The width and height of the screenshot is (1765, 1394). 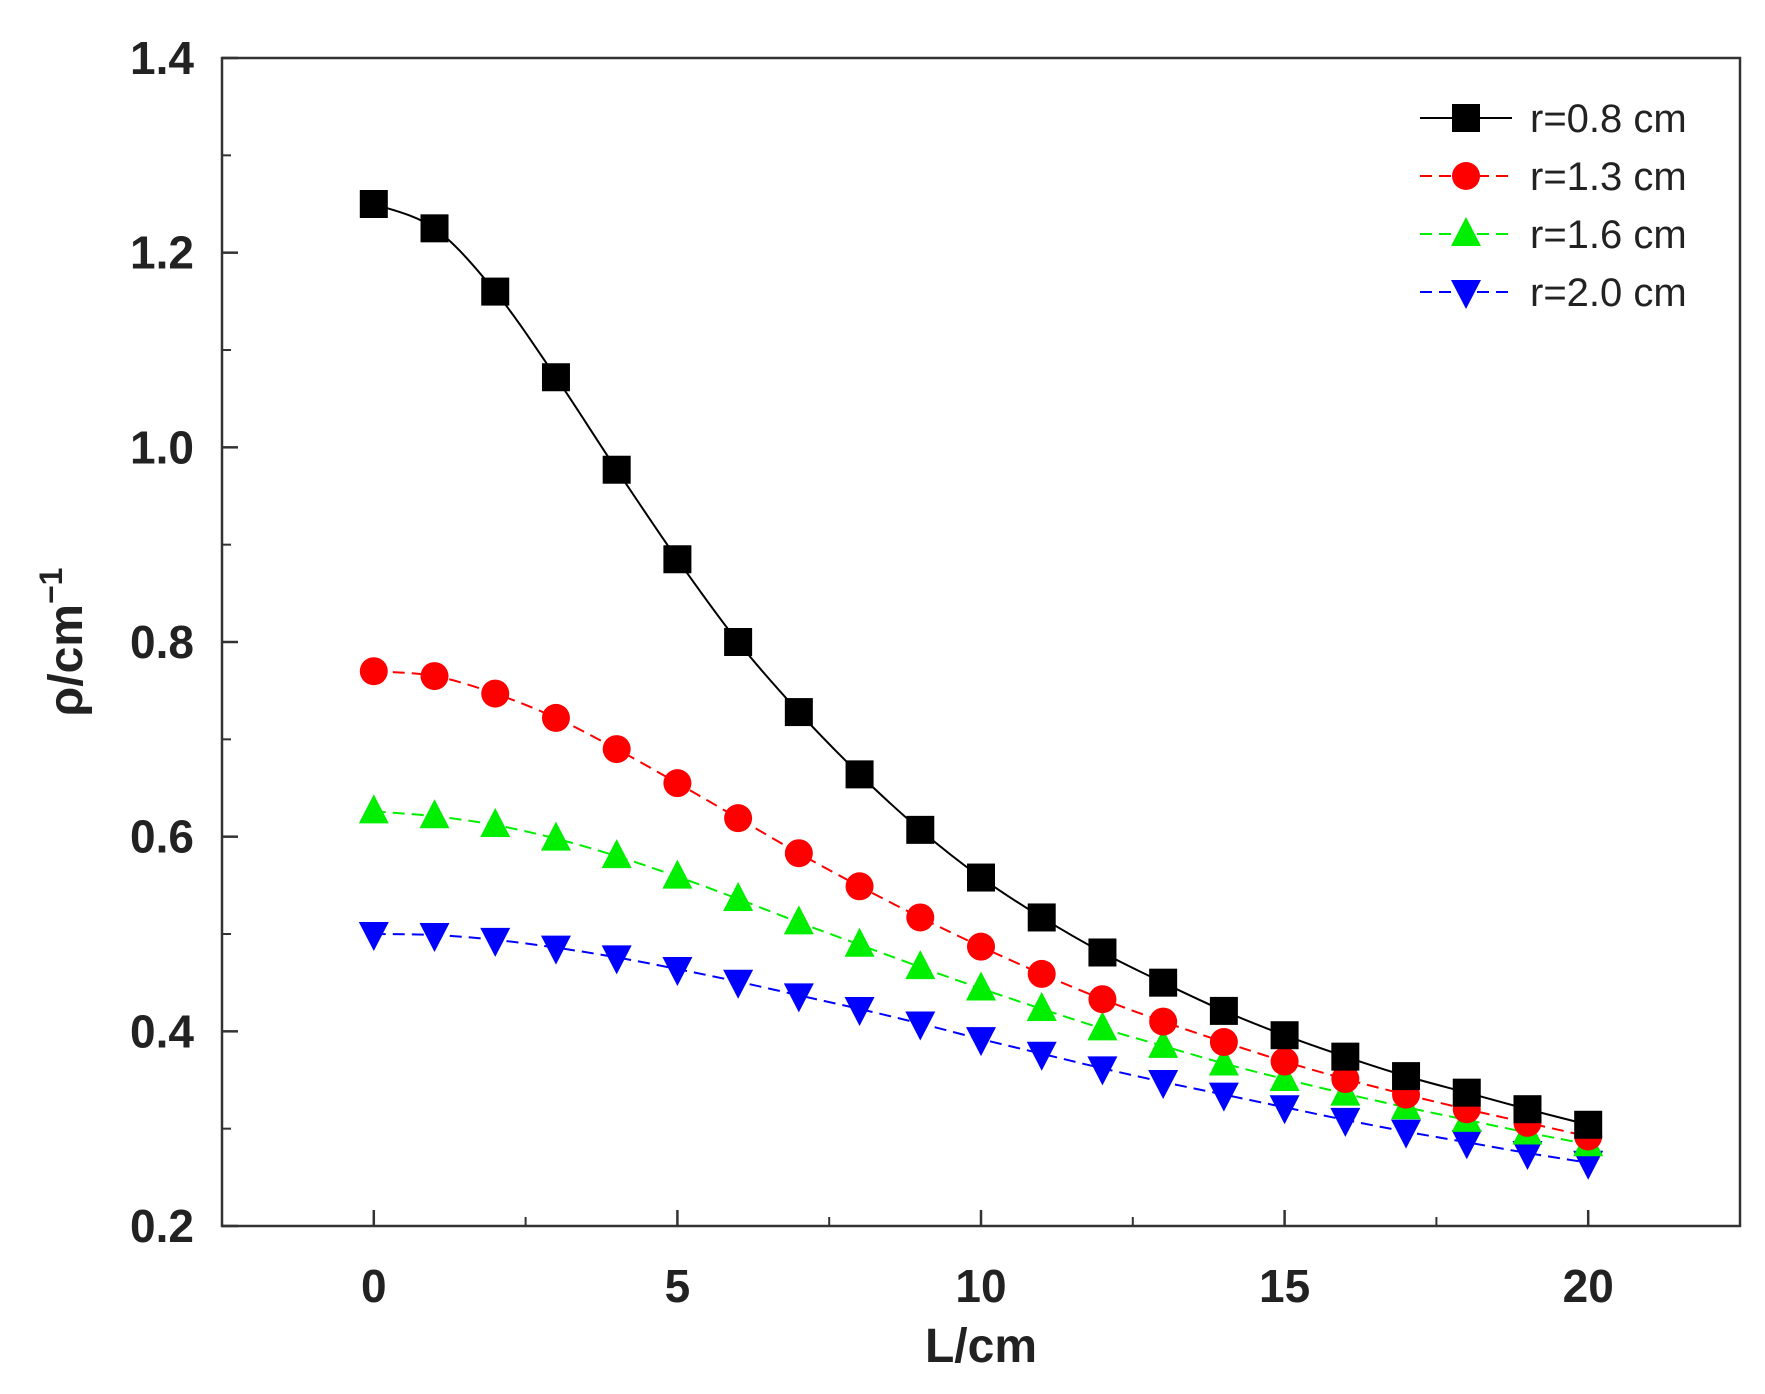 What do you see at coordinates (1588, 1286) in the screenshot?
I see `x-tick-label: 20` at bounding box center [1588, 1286].